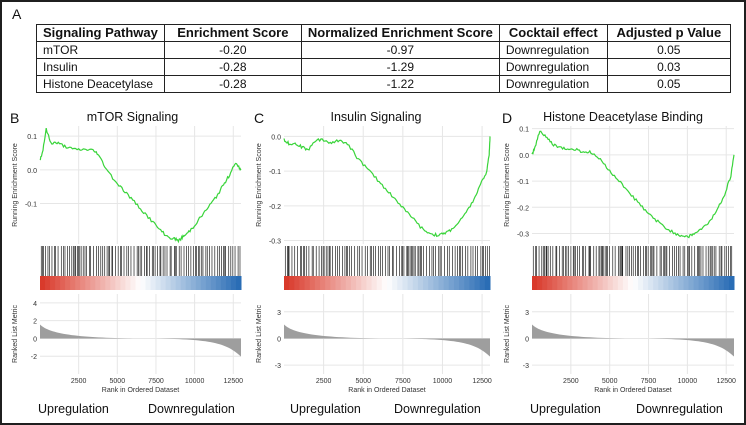 The height and width of the screenshot is (425, 746). Describe the element at coordinates (443, 381) in the screenshot. I see `x-tick-label: 10000` at that location.